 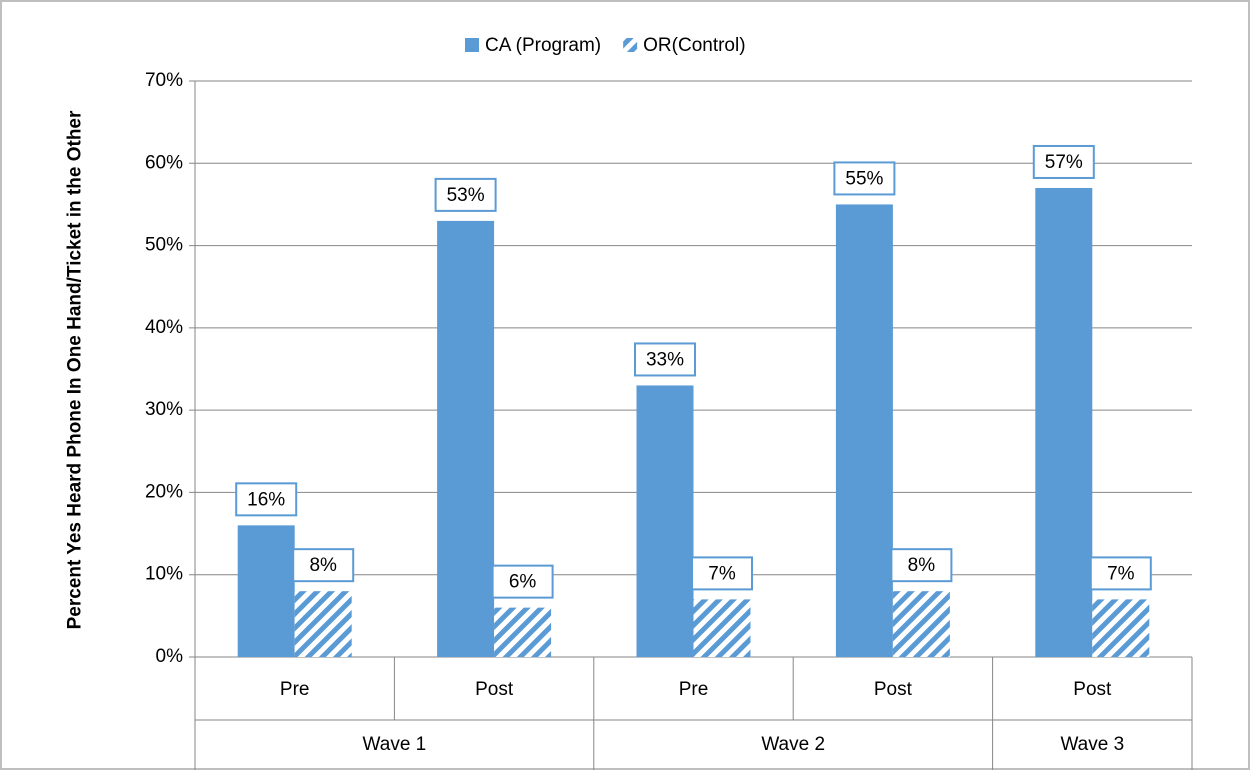 I want to click on y-tick-label: 50%, so click(x=164, y=245).